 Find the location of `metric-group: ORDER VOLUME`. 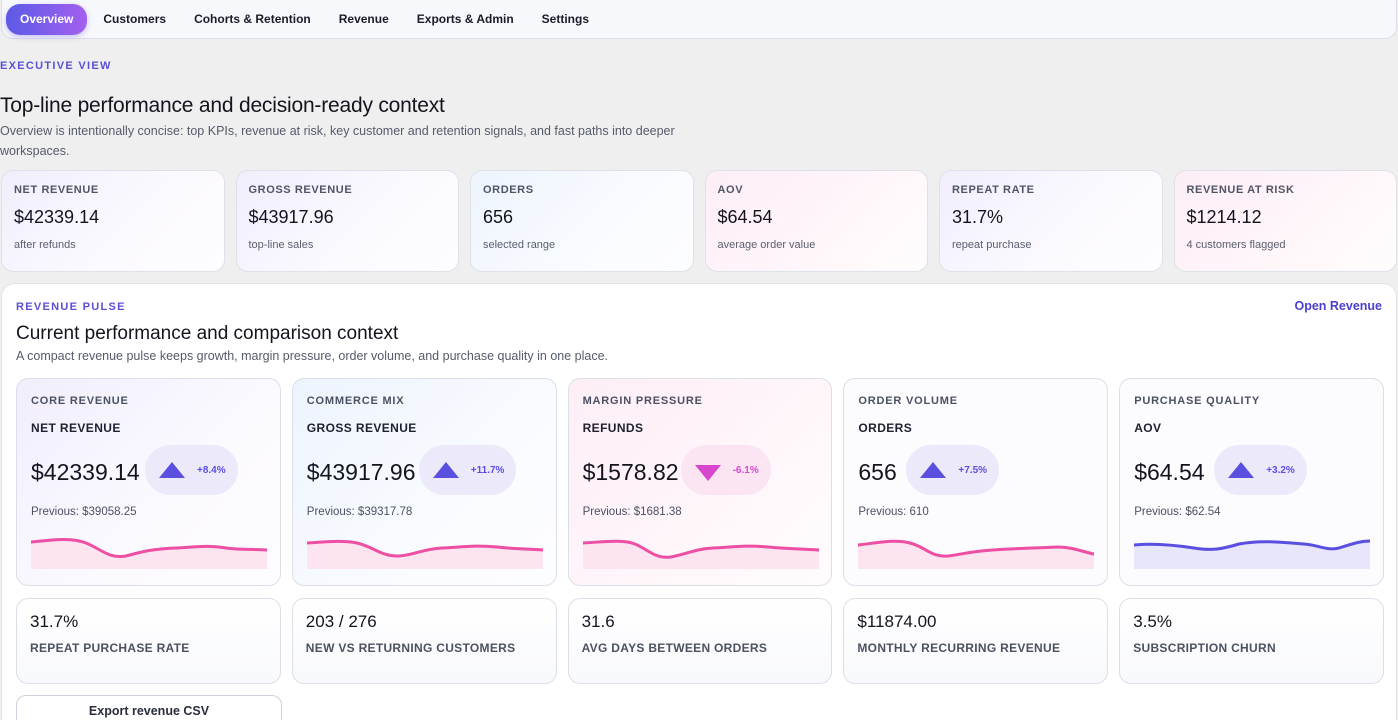

metric-group: ORDER VOLUME is located at coordinates (908, 401).